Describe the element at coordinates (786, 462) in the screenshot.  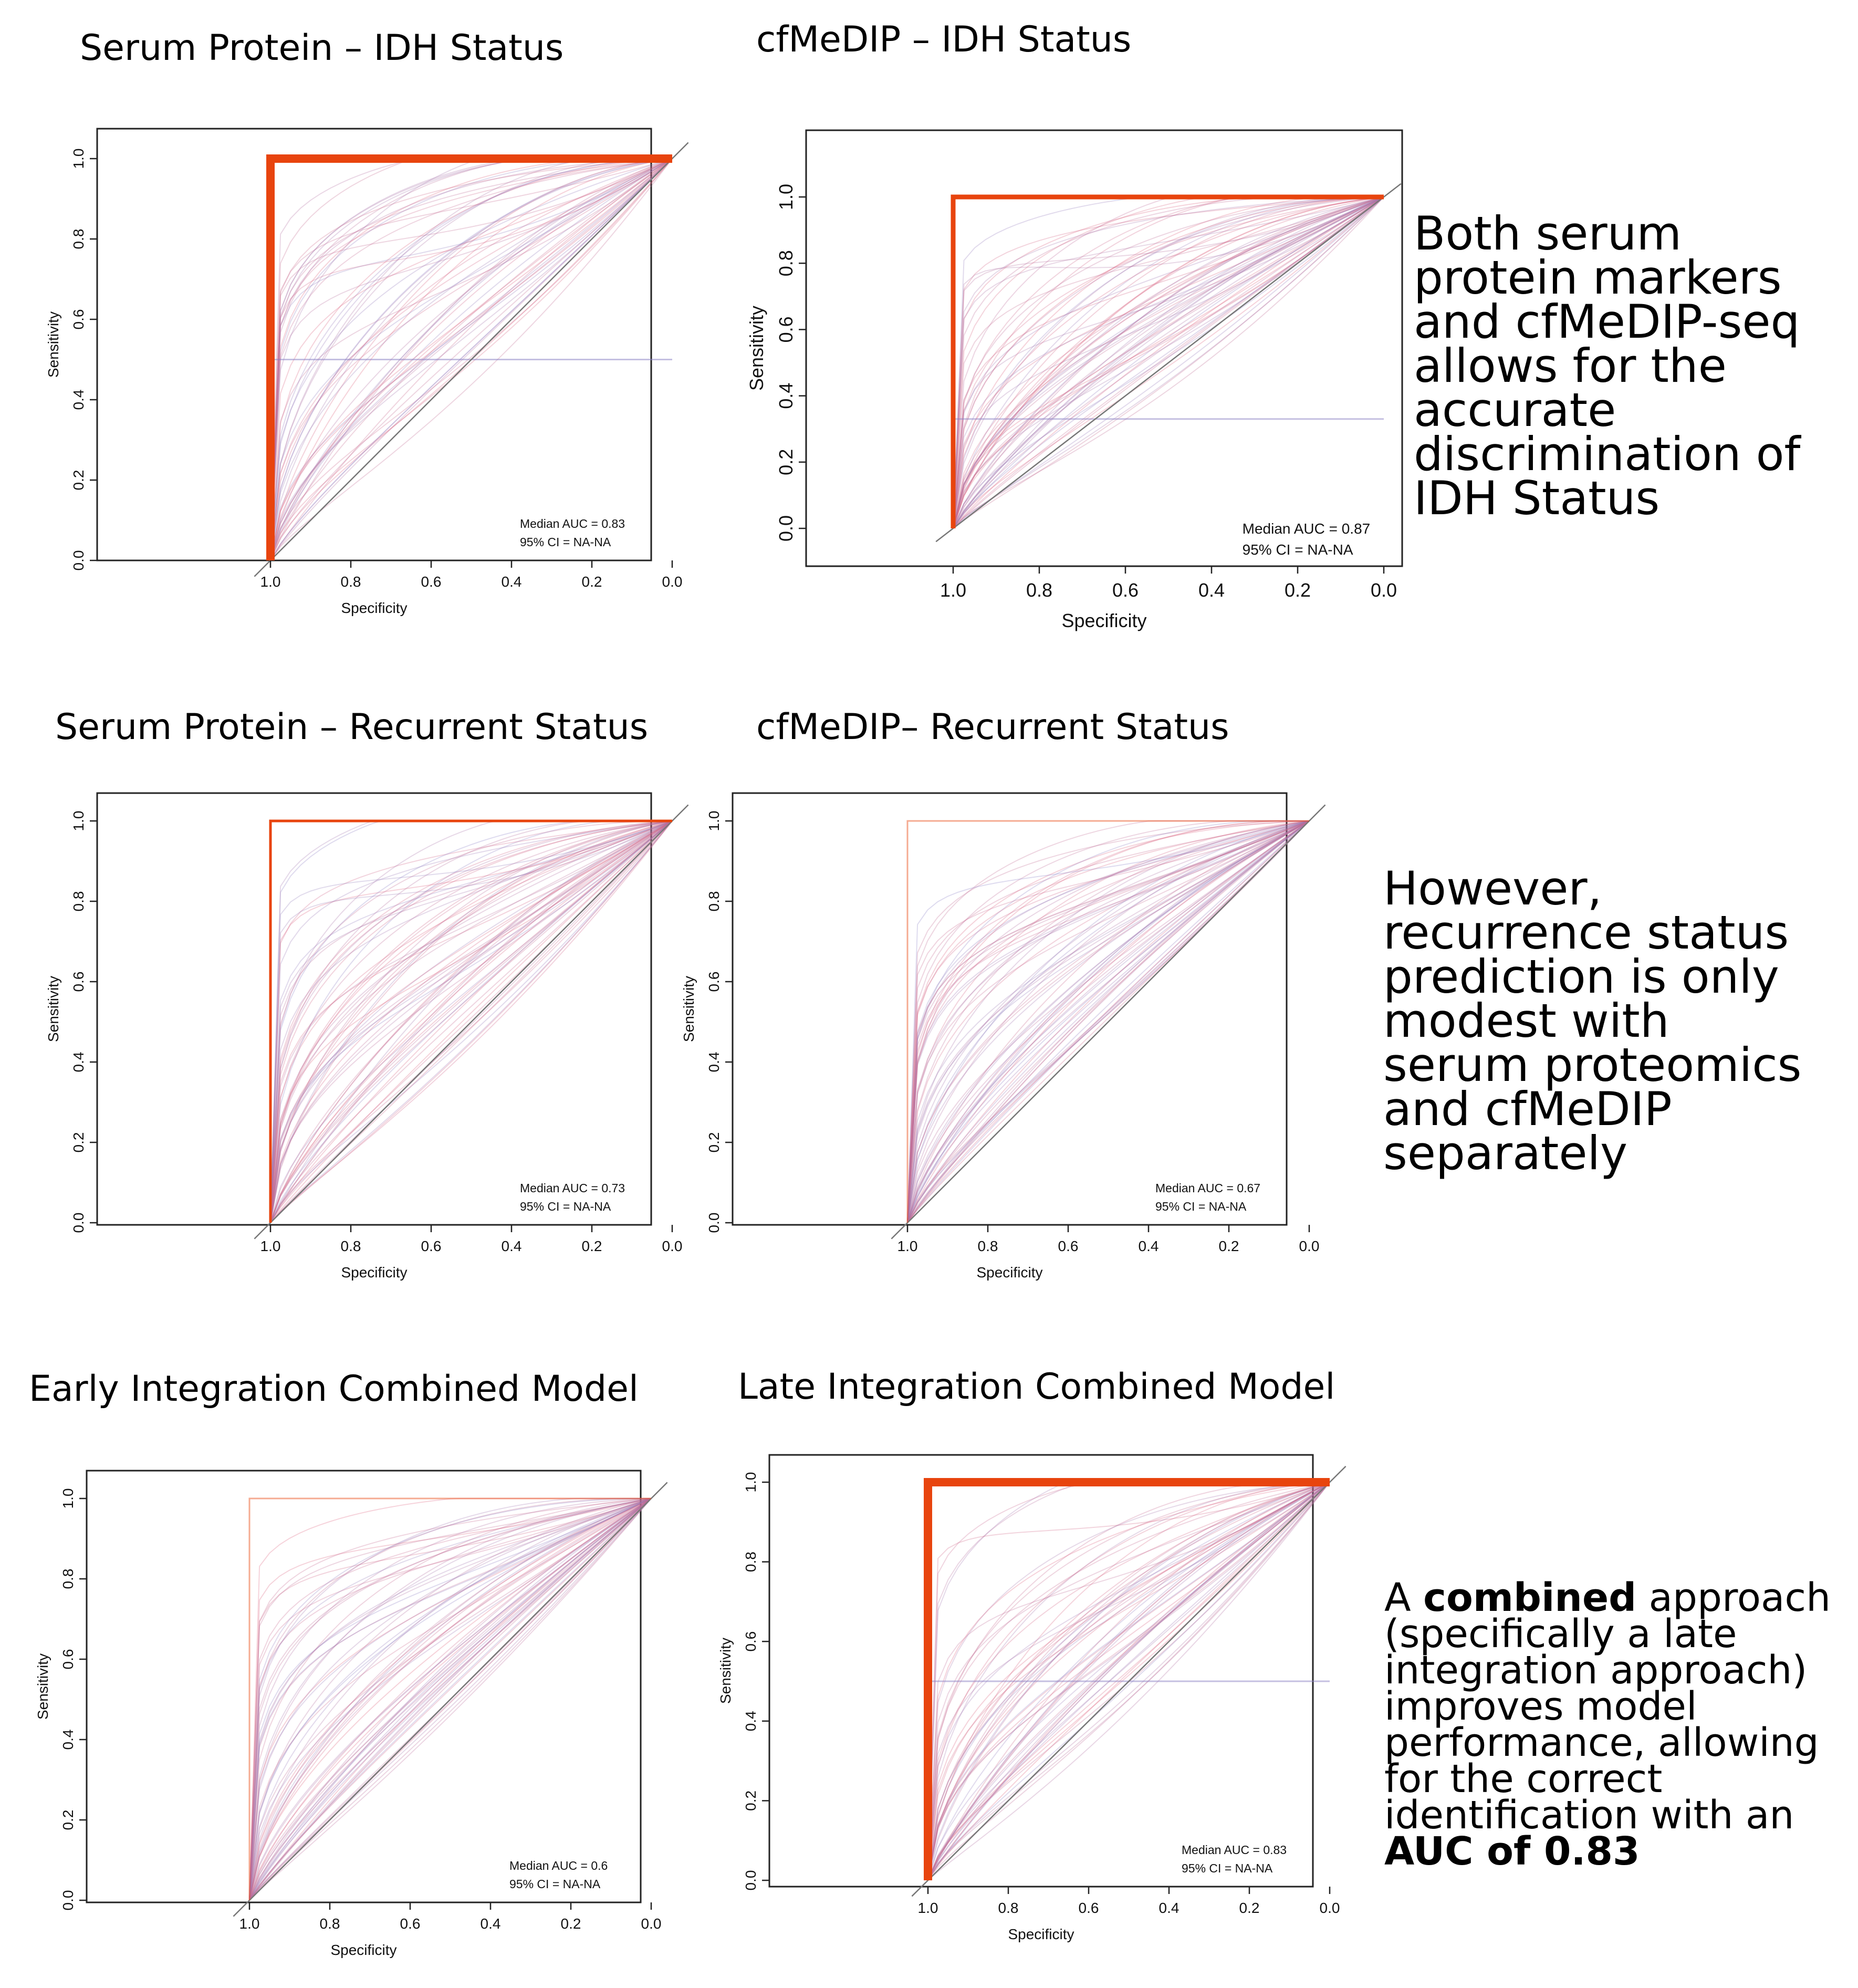
I see `y-tick-label: 0.2` at that location.